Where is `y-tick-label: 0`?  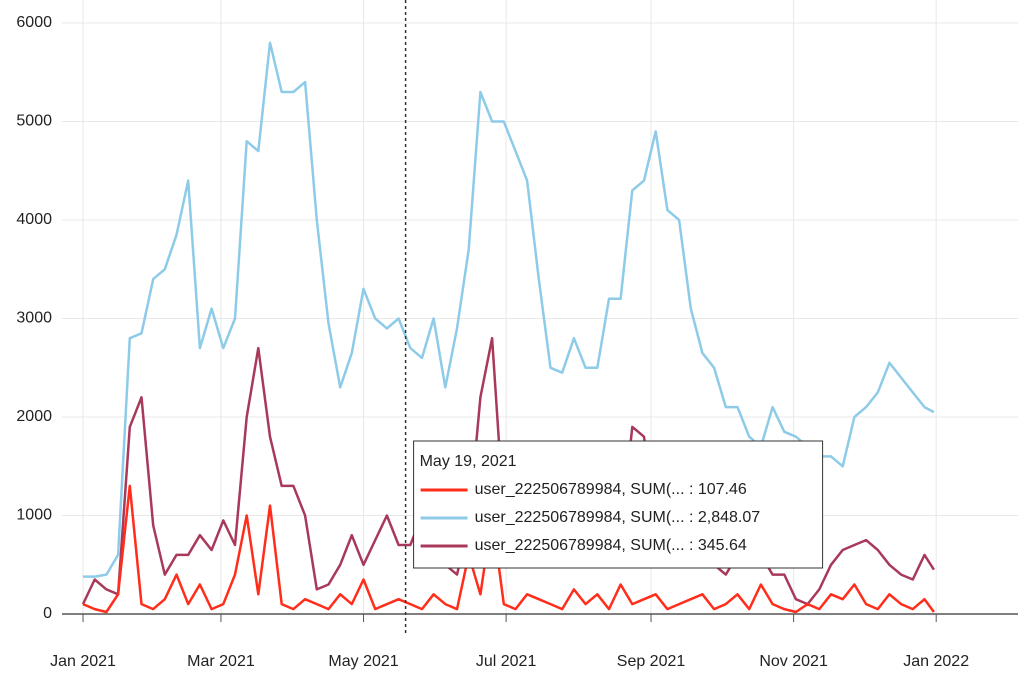
y-tick-label: 0 is located at coordinates (47, 613).